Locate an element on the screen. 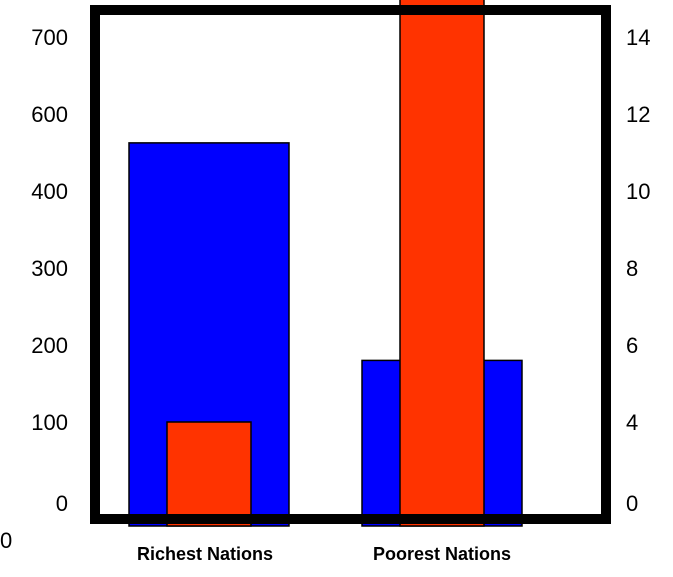 Image resolution: width=673 pixels, height=577 pixels. category-label: Poorest Nations is located at coordinates (442, 554).